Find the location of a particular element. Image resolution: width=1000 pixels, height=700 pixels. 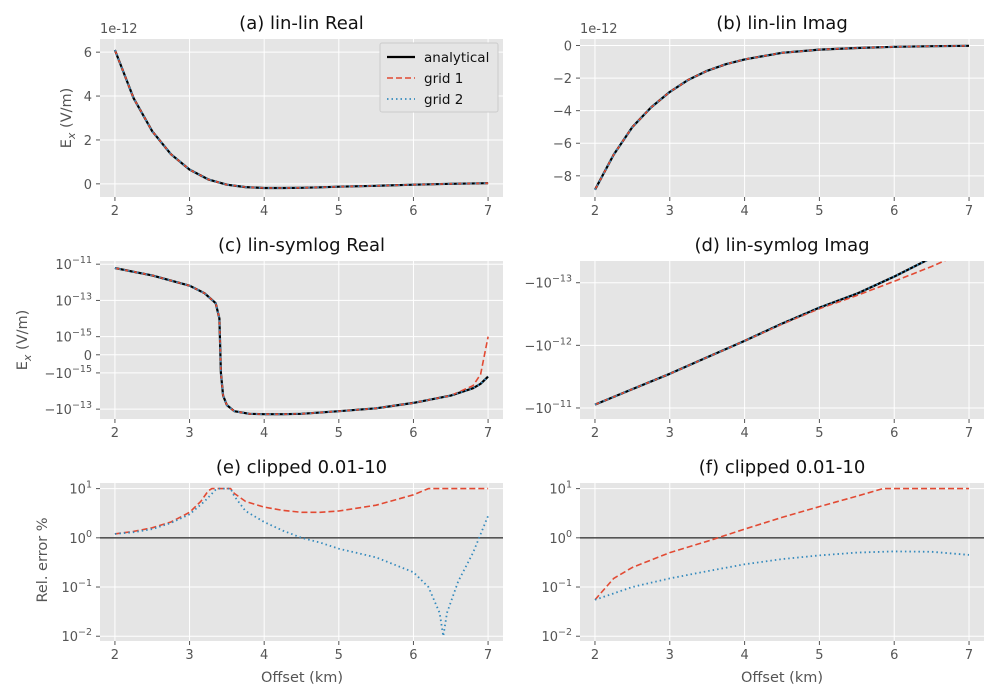

tick-label: −10−11 is located at coordinates (549, 408).